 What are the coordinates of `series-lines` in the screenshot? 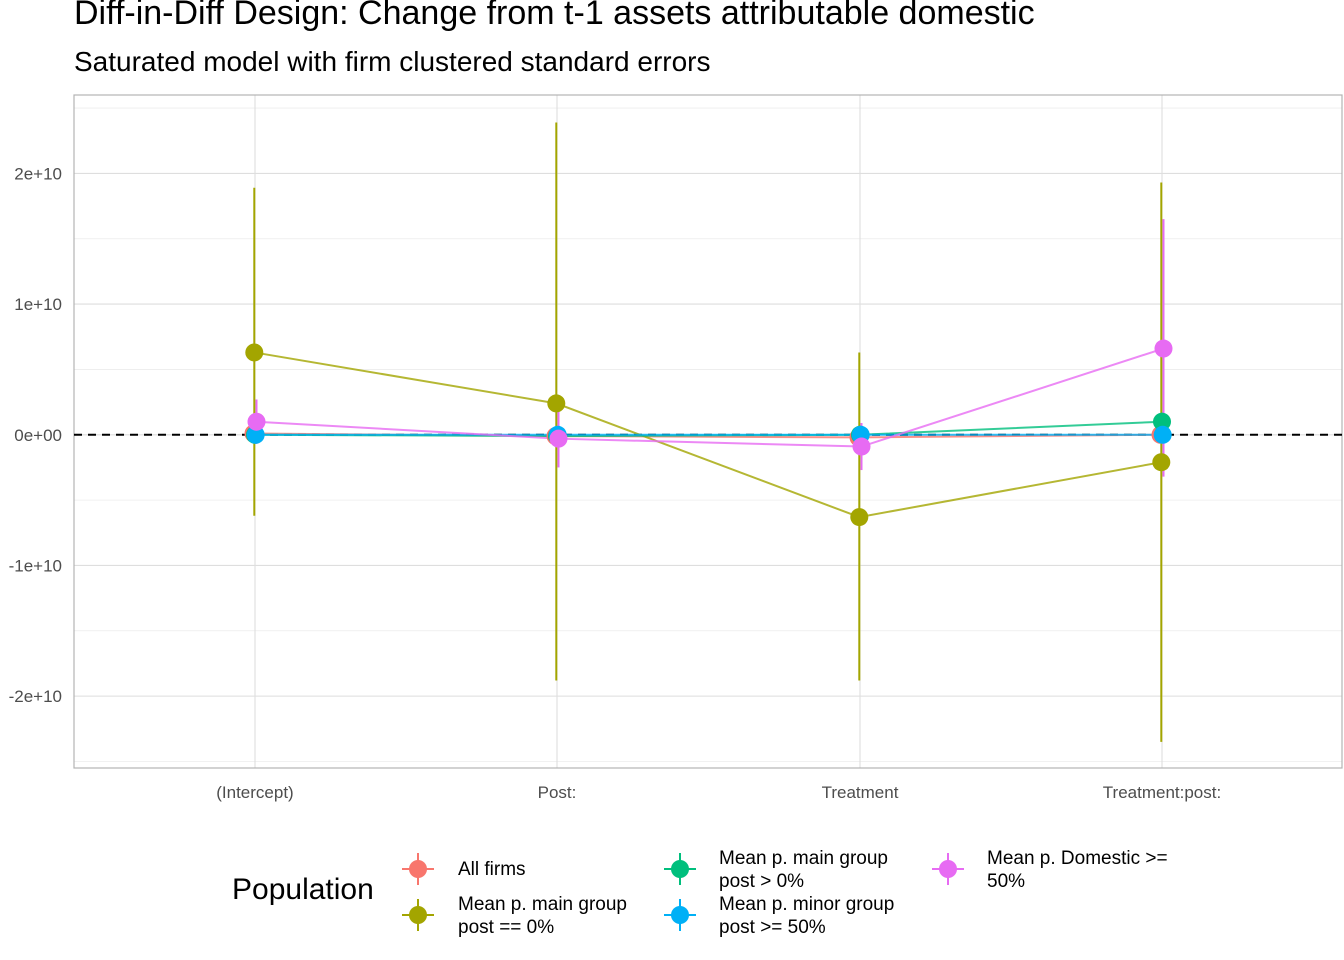 It's located at (708, 433).